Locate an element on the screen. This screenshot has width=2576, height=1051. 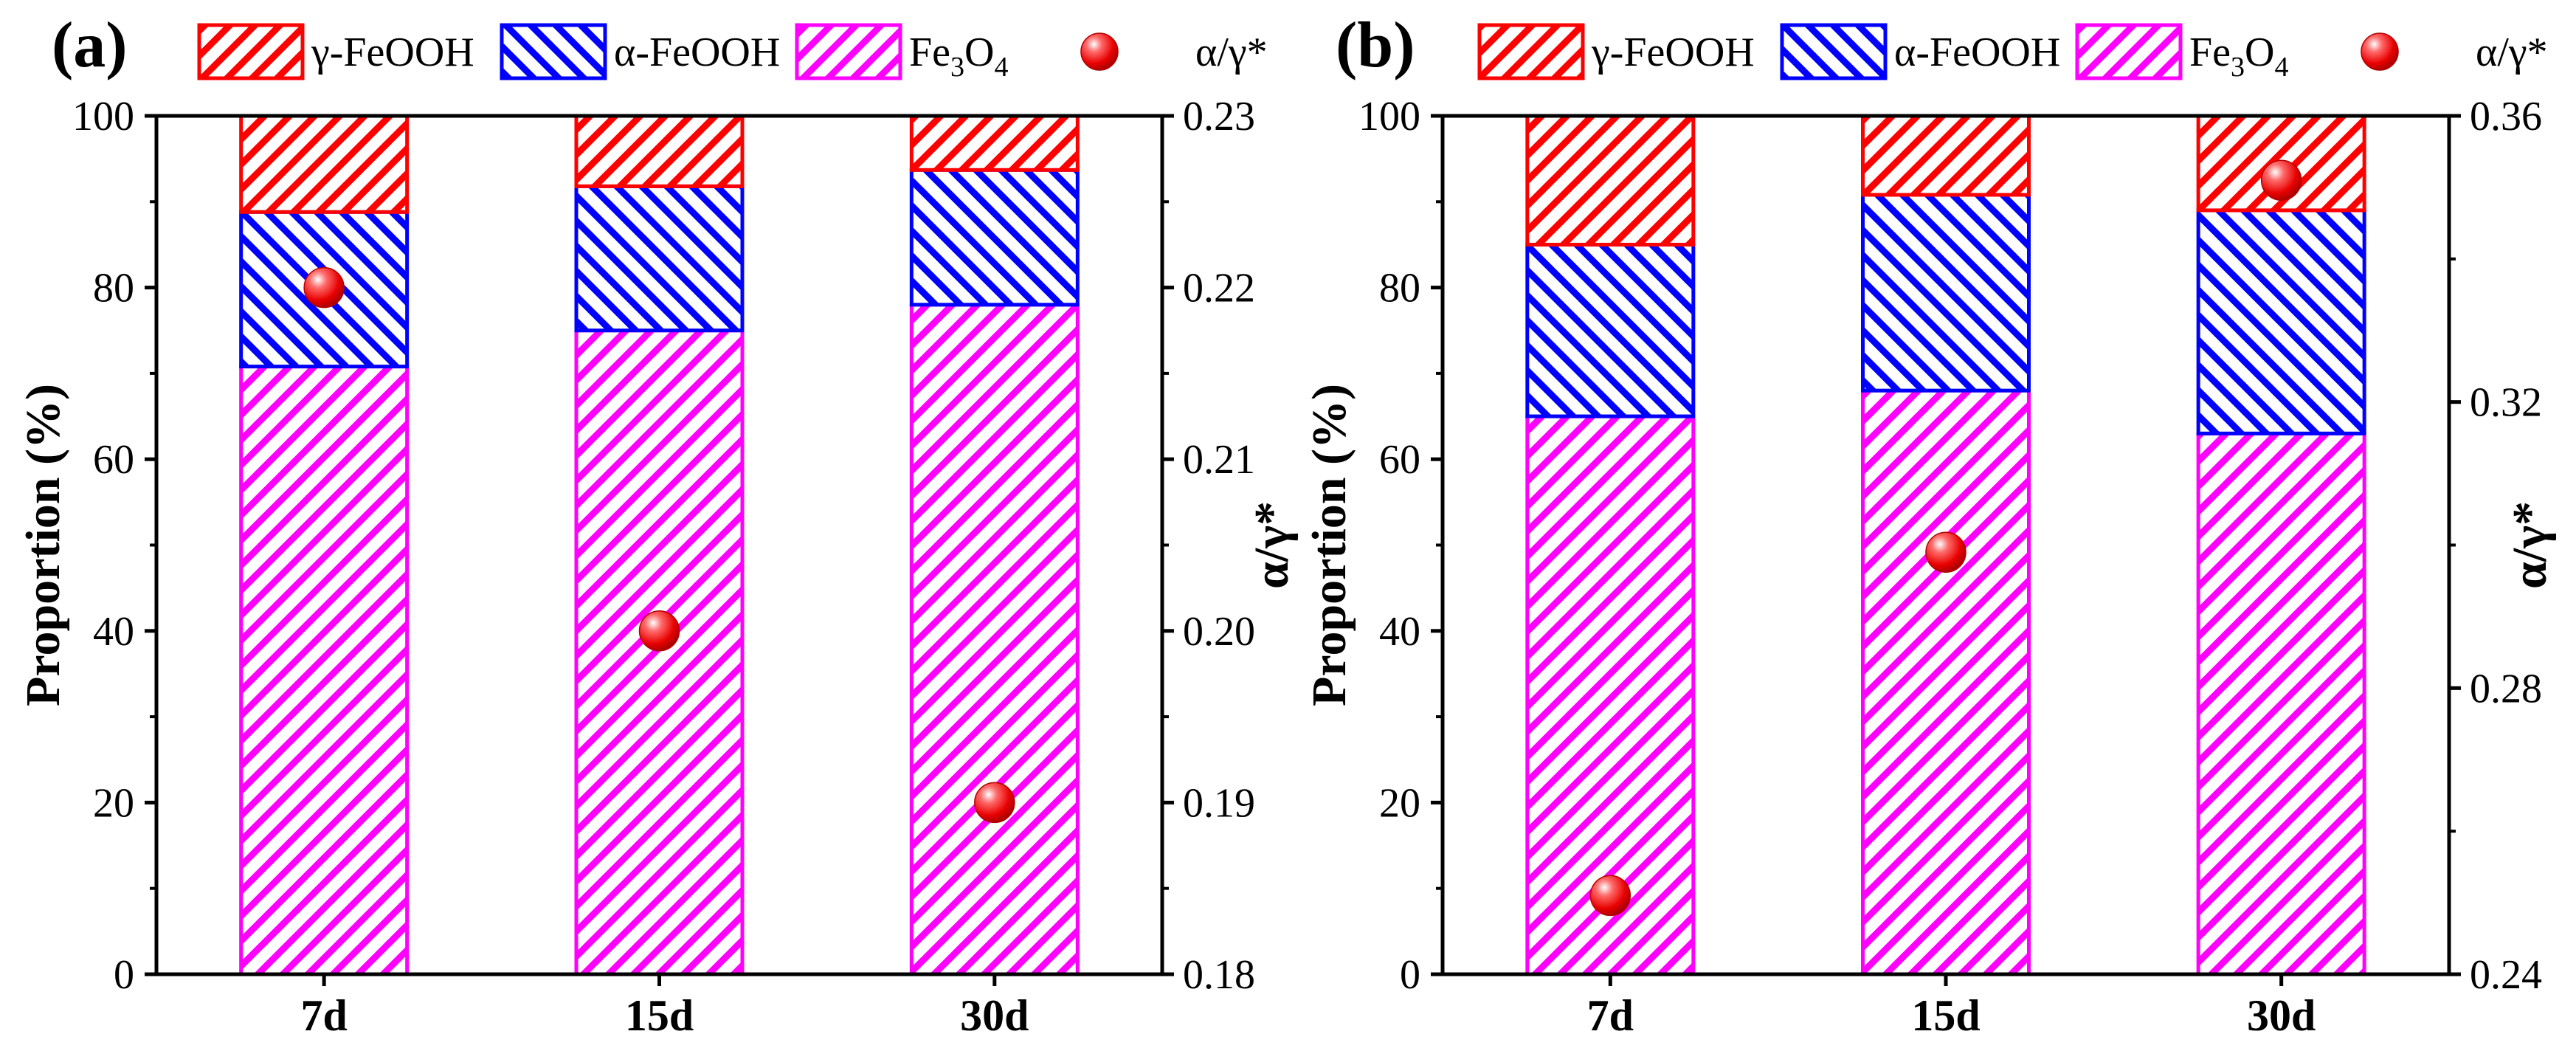
bar-fe3o4-7d is located at coordinates (325, 670).